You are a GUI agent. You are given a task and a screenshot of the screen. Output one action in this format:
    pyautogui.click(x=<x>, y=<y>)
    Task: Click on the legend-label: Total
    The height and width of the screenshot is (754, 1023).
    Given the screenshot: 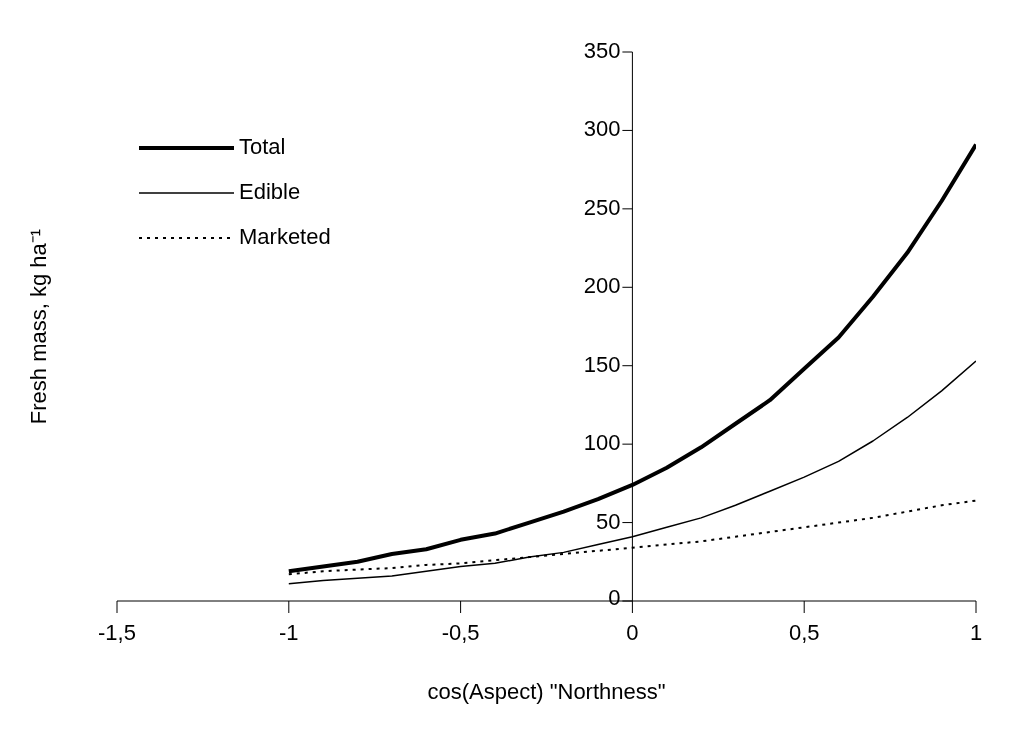 What is the action you would take?
    pyautogui.click(x=262, y=147)
    